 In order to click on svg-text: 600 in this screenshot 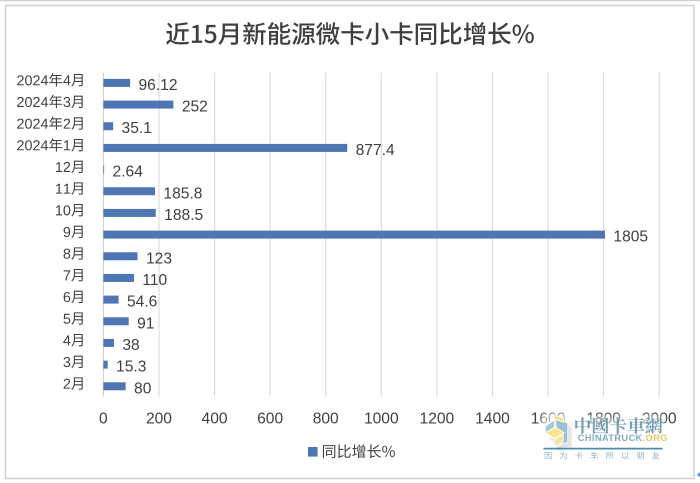, I will do `click(270, 419)`.